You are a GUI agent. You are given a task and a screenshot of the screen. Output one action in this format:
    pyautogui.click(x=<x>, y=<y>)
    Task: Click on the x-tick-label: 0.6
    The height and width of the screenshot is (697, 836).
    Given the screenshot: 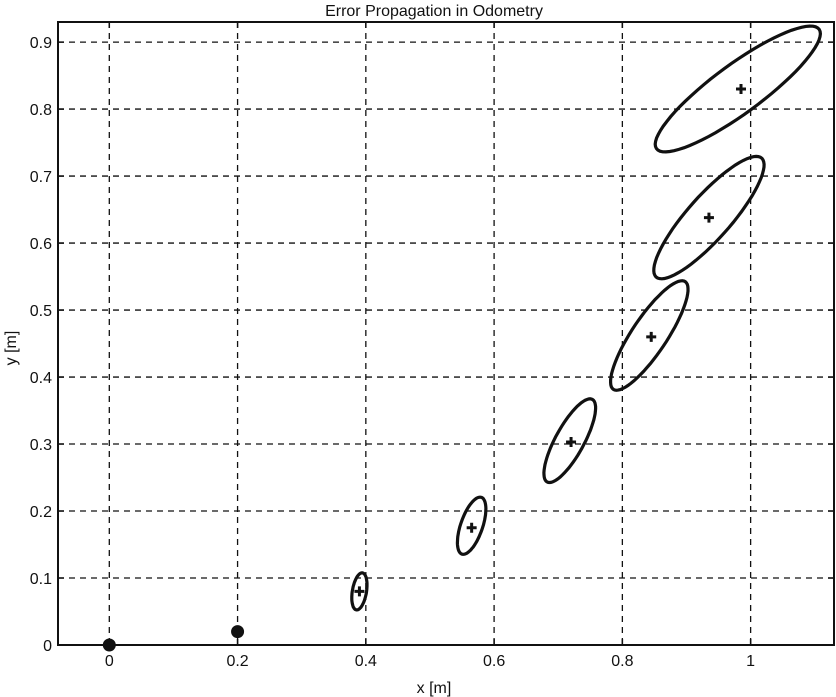 What is the action you would take?
    pyautogui.click(x=494, y=661)
    